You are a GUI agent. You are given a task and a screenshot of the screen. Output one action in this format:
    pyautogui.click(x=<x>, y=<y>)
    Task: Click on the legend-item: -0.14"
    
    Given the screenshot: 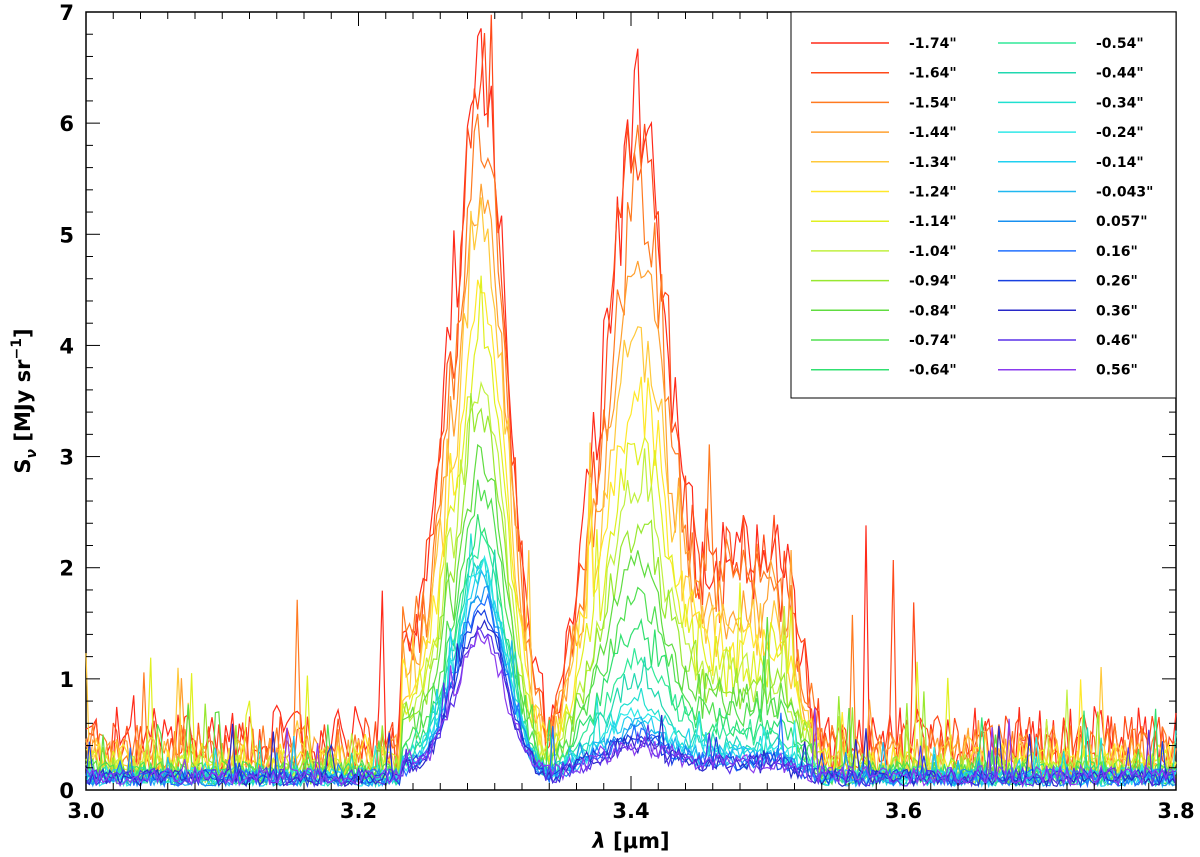 What is the action you would take?
    pyautogui.click(x=1071, y=163)
    